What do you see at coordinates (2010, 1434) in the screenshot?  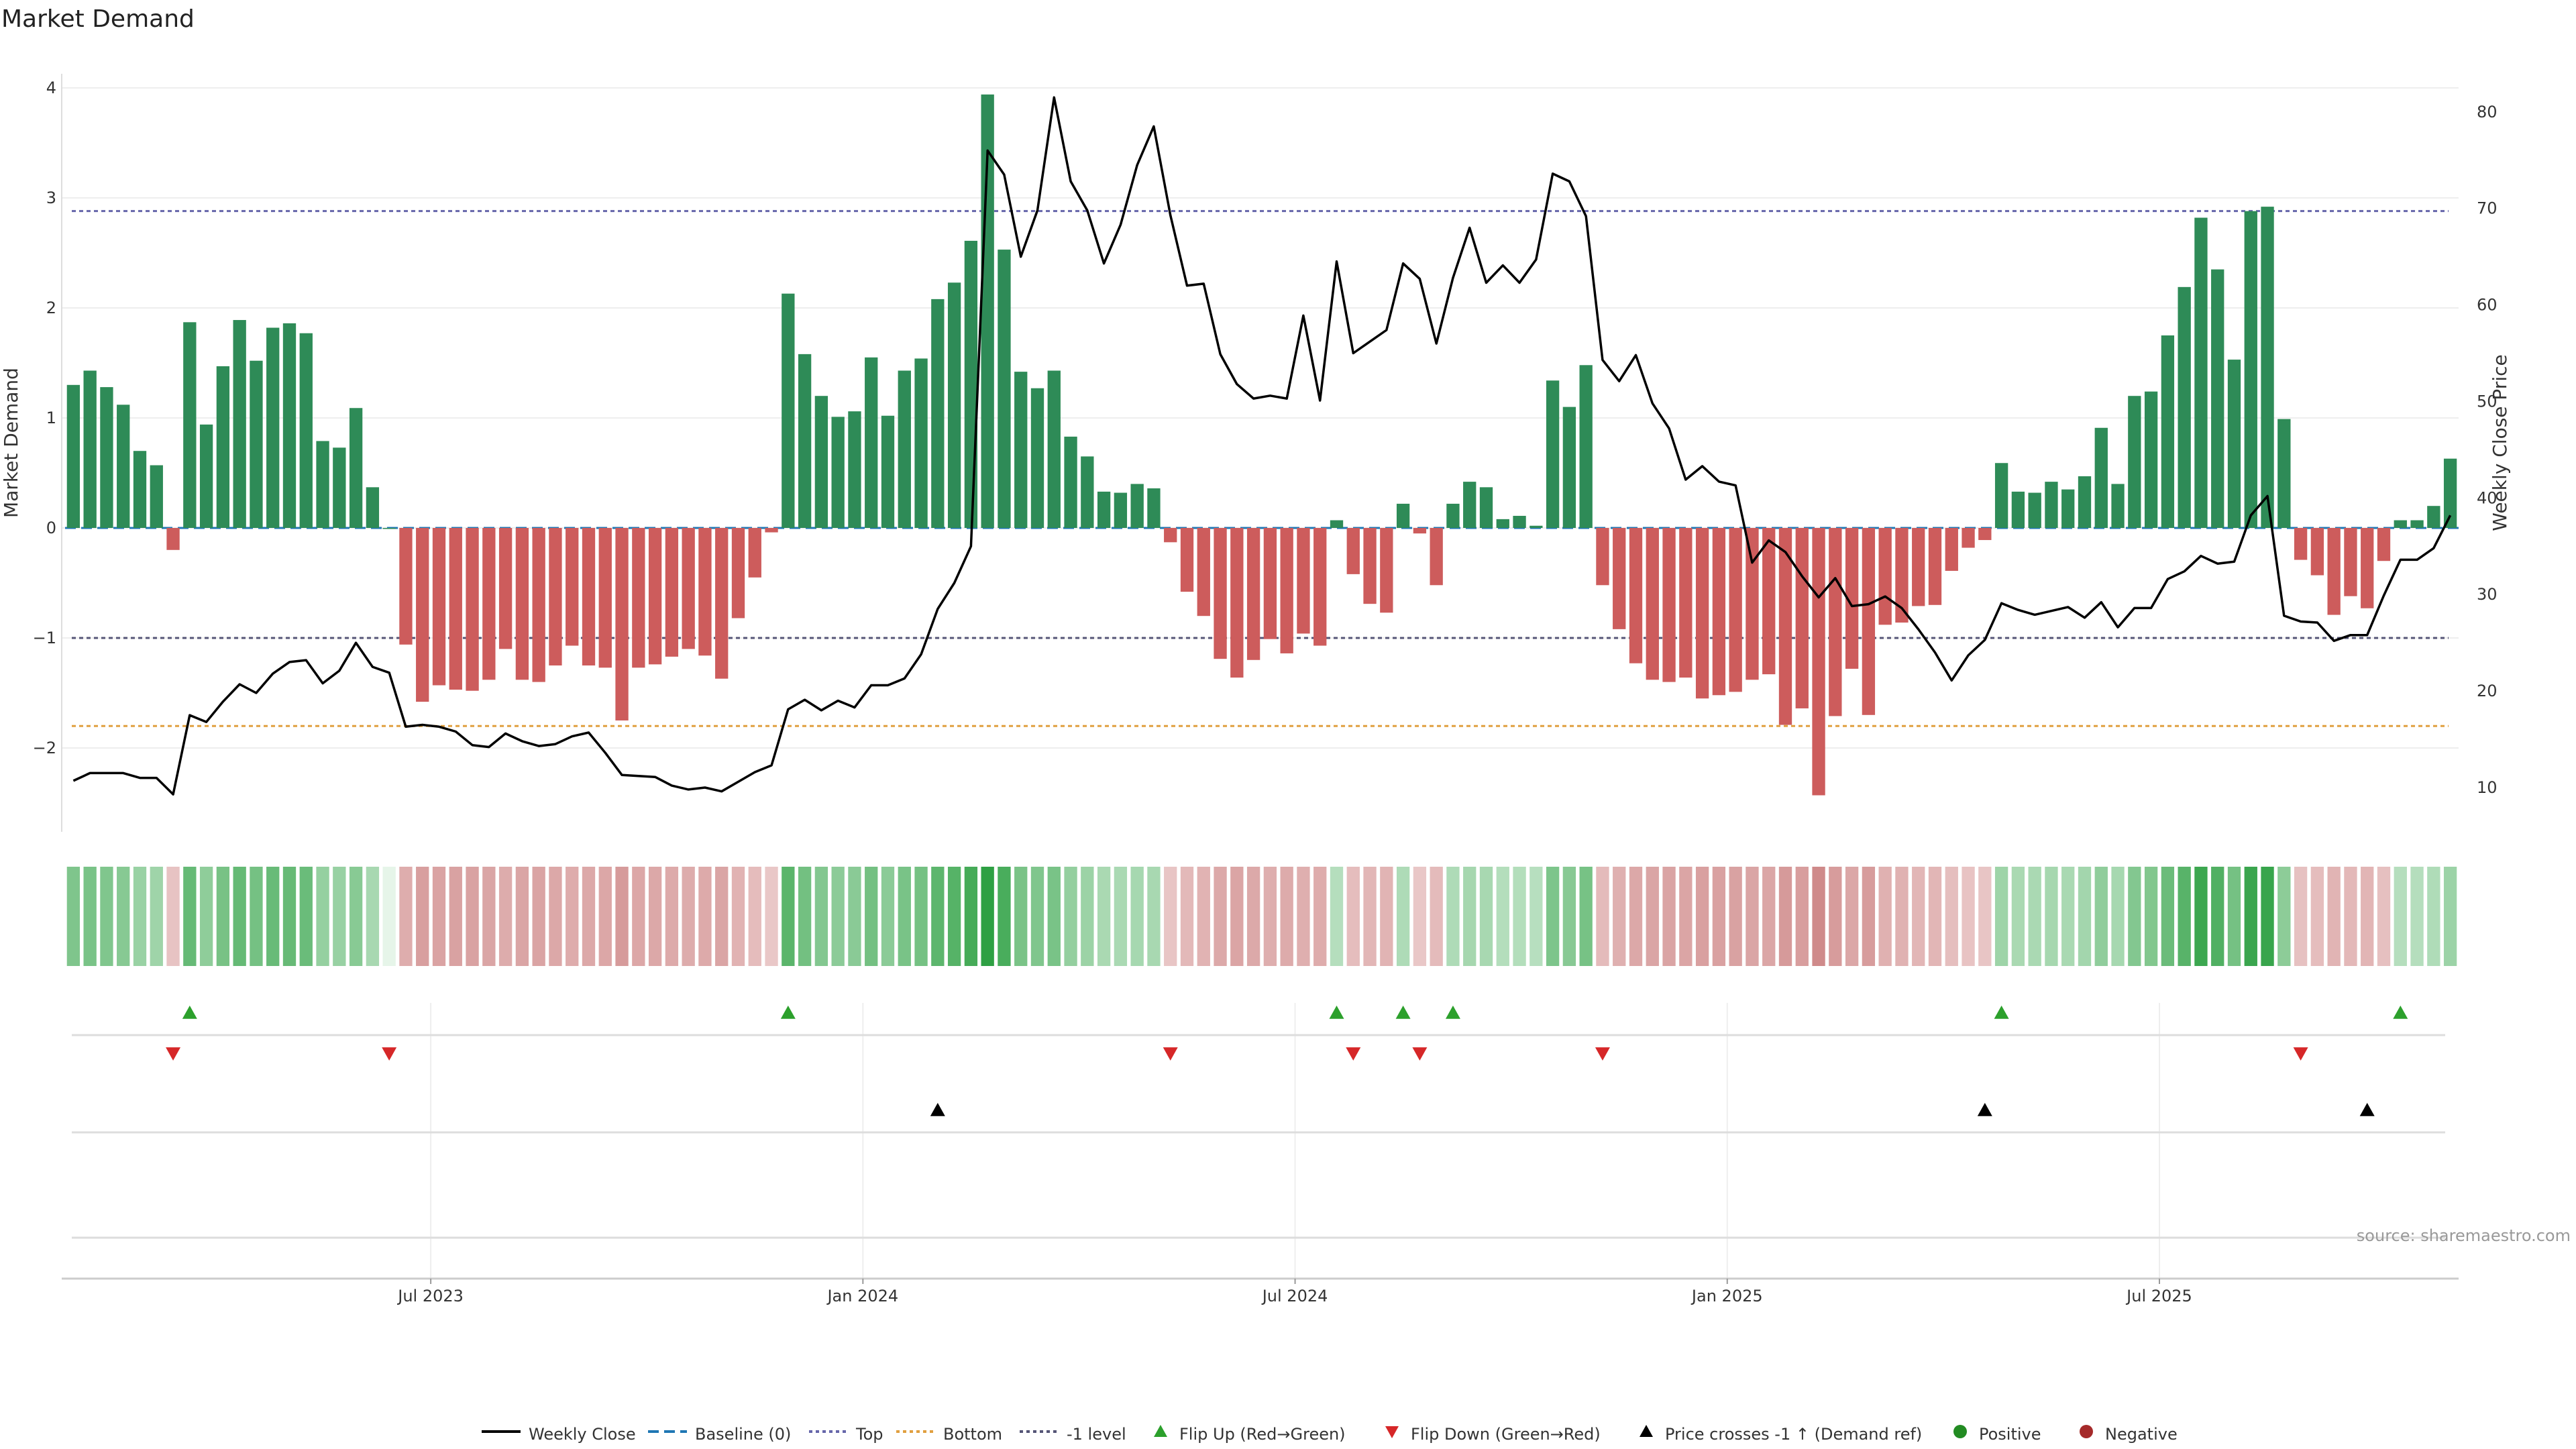 I see `legend-label: Positive` at bounding box center [2010, 1434].